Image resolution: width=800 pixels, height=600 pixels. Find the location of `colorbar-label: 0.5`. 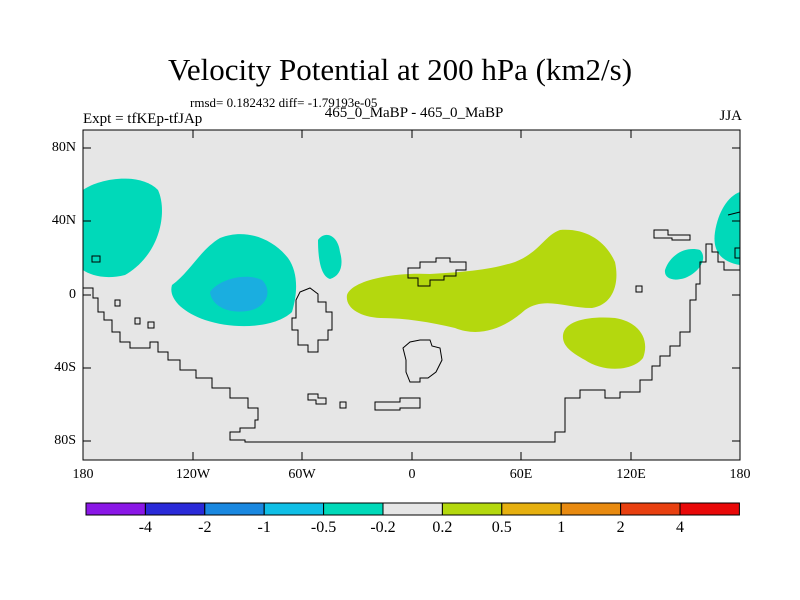

colorbar-label: 0.5 is located at coordinates (501, 527).